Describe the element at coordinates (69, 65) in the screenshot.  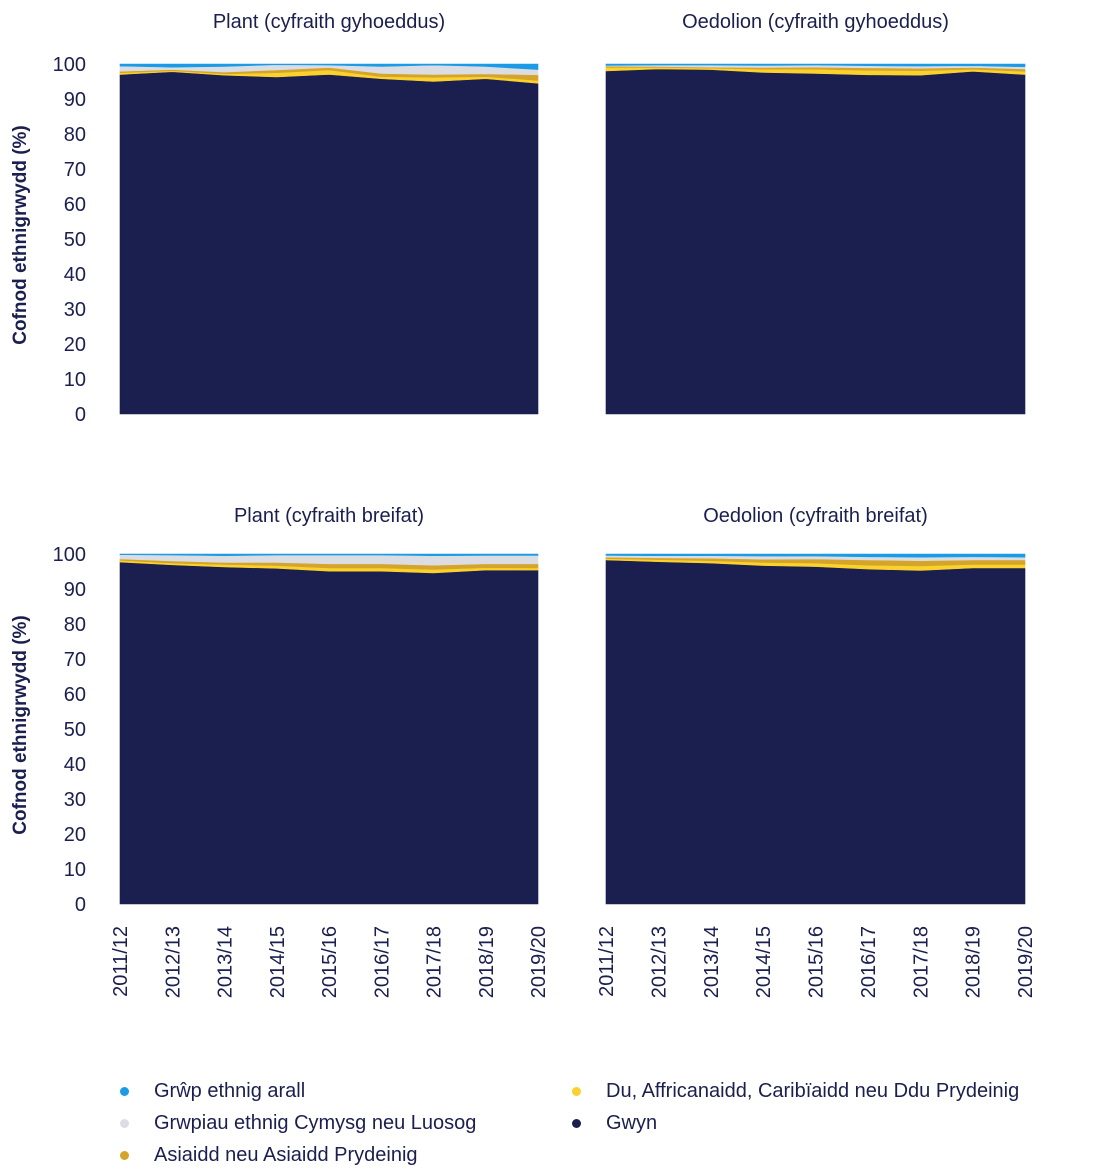
I see `y-tick-label-100-chart-1: 100` at that location.